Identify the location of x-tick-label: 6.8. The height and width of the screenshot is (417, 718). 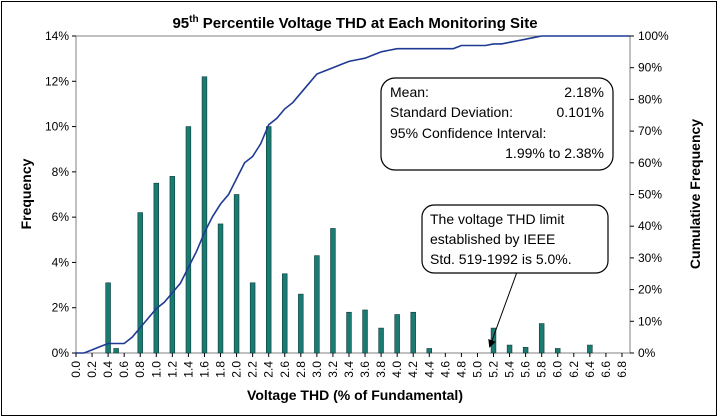
(622, 369).